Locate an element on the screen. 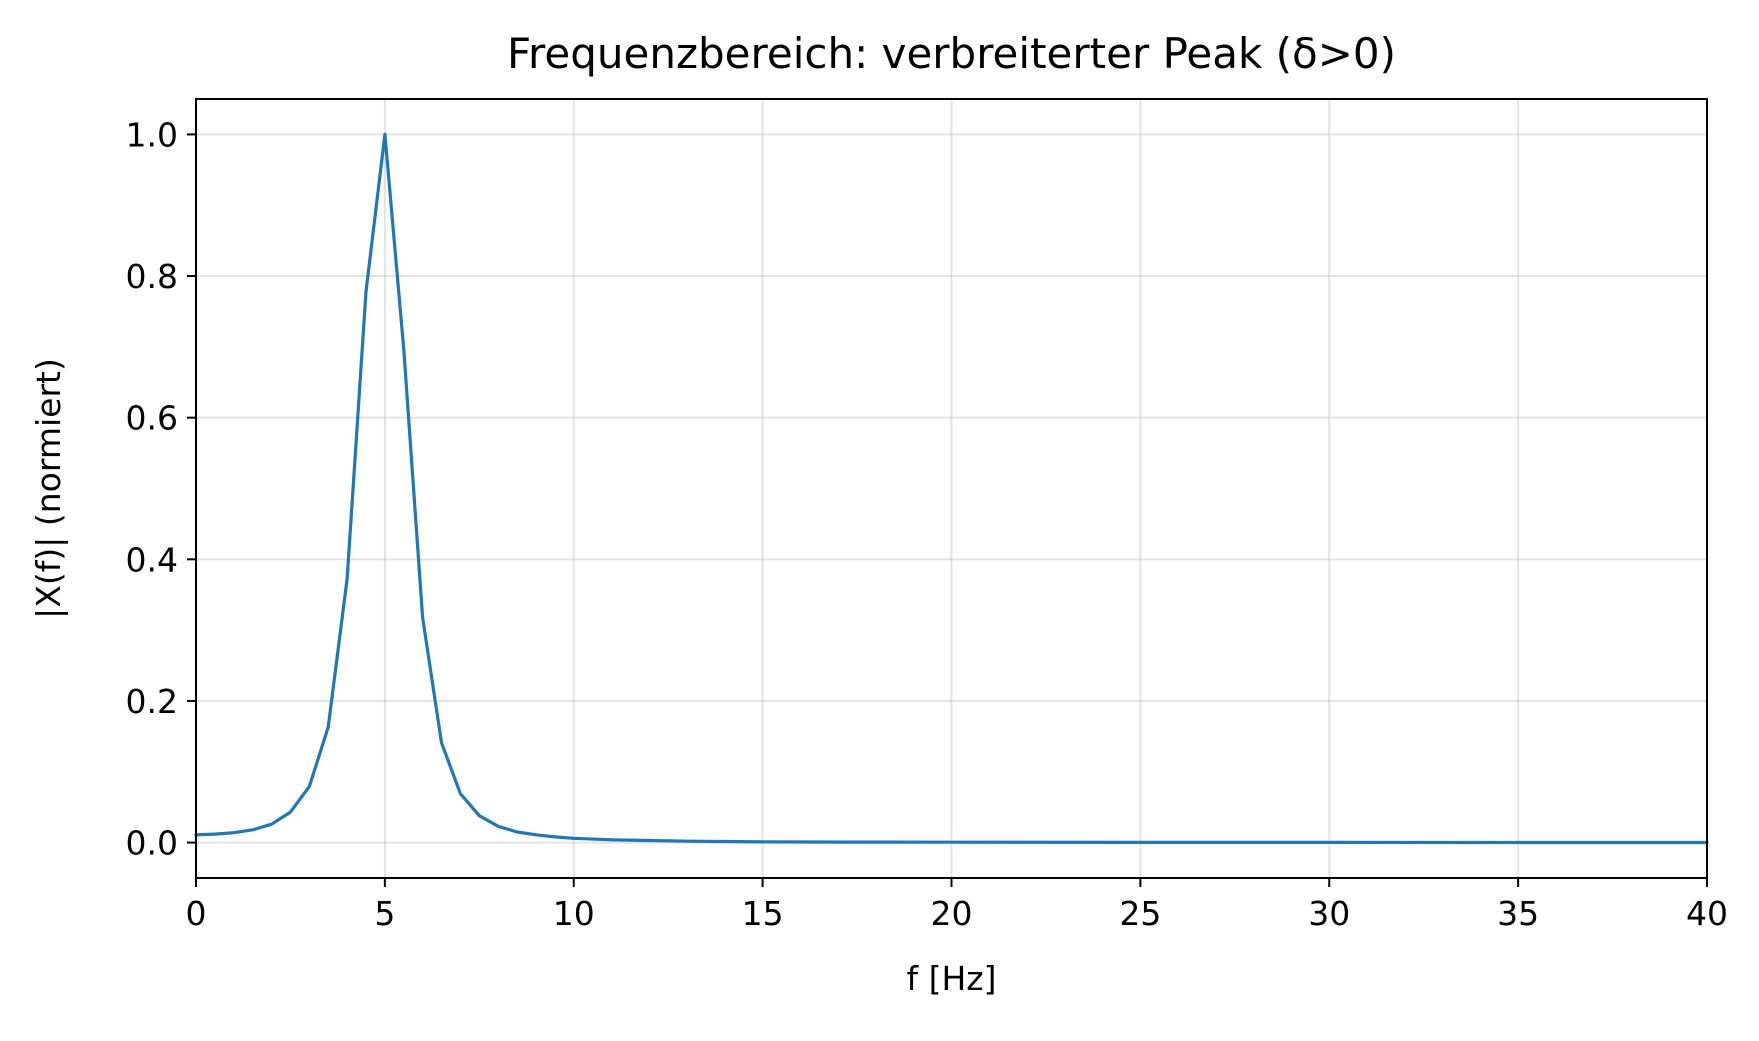 The image size is (1759, 1041). y-tick-label: 0.4 is located at coordinates (152, 559).